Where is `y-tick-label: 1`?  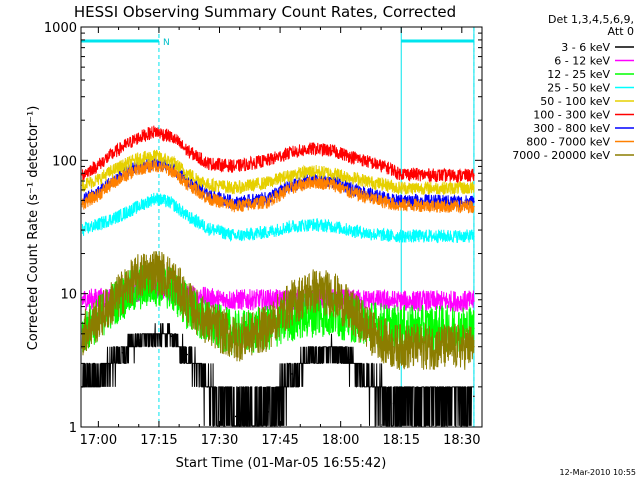
y-tick-label: 1 is located at coordinates (73, 428).